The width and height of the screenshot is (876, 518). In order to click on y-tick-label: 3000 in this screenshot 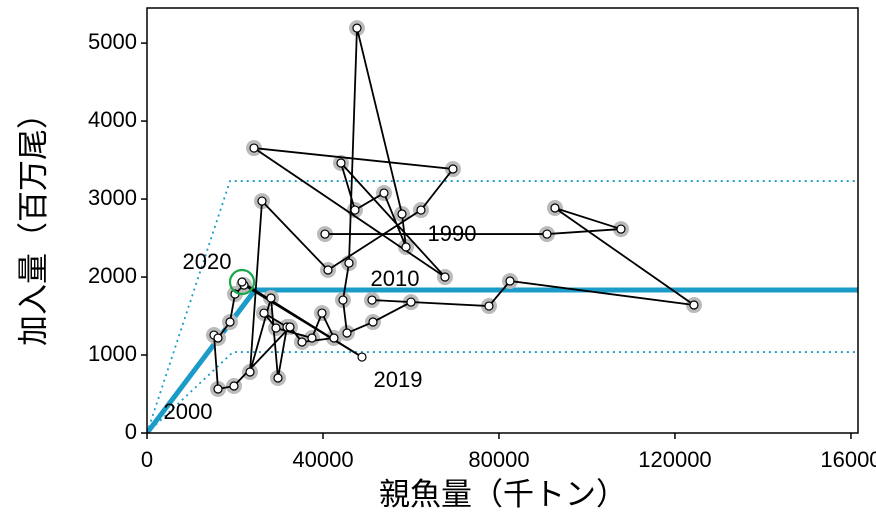, I will do `click(112, 197)`.